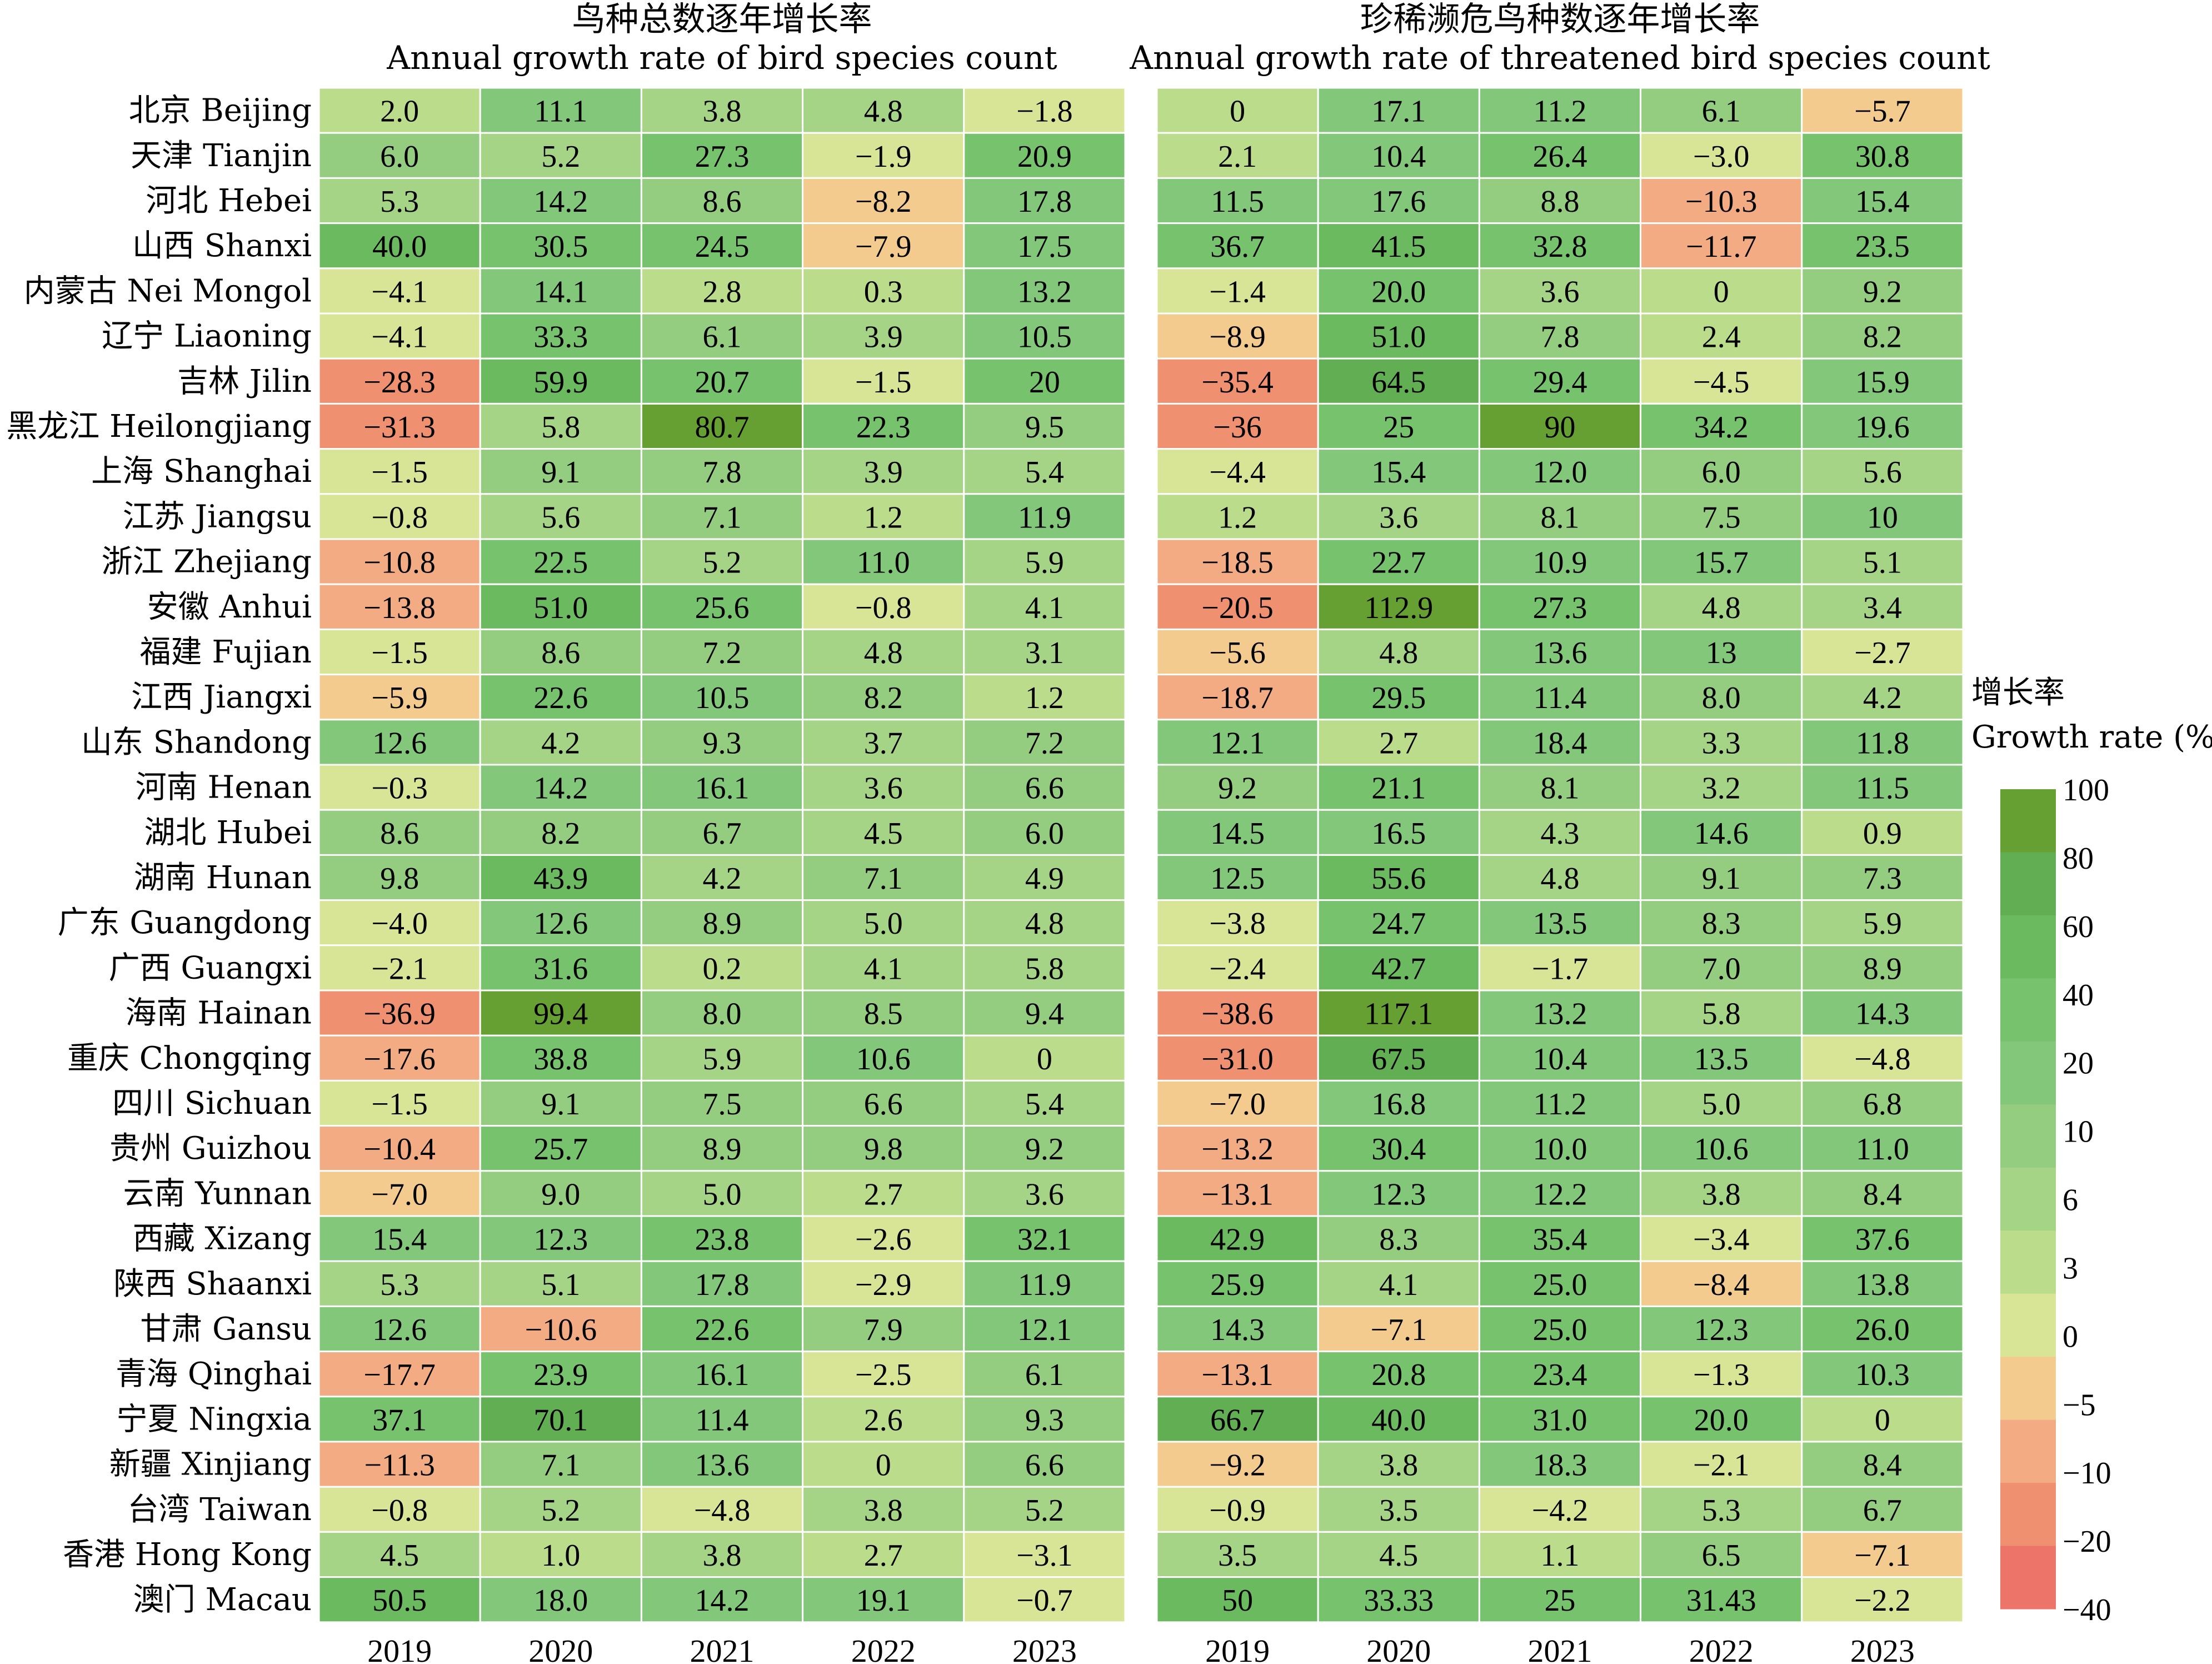 This screenshot has width=2212, height=1664. What do you see at coordinates (1721, 112) in the screenshot?
I see `cell-value-label: 6.1` at bounding box center [1721, 112].